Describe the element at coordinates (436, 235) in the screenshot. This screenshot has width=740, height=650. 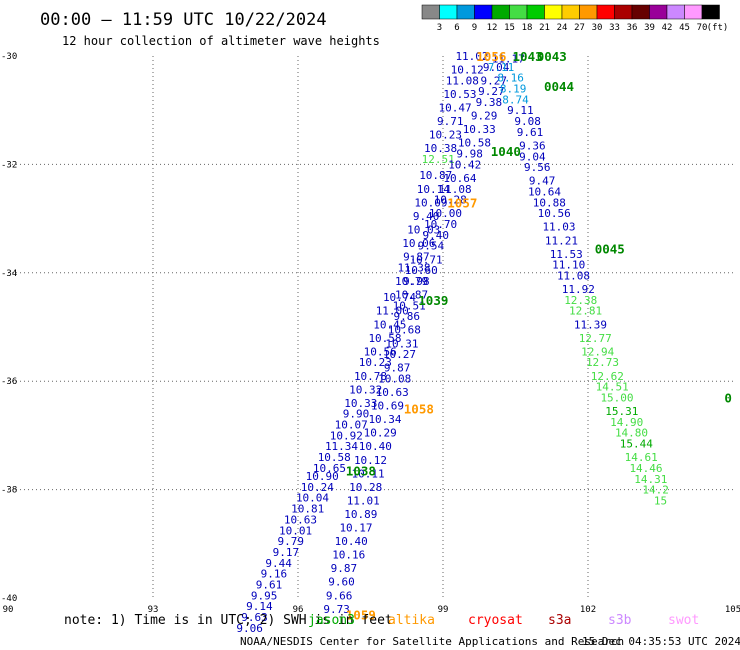
I see `wave-height-value: 9.40` at that location.